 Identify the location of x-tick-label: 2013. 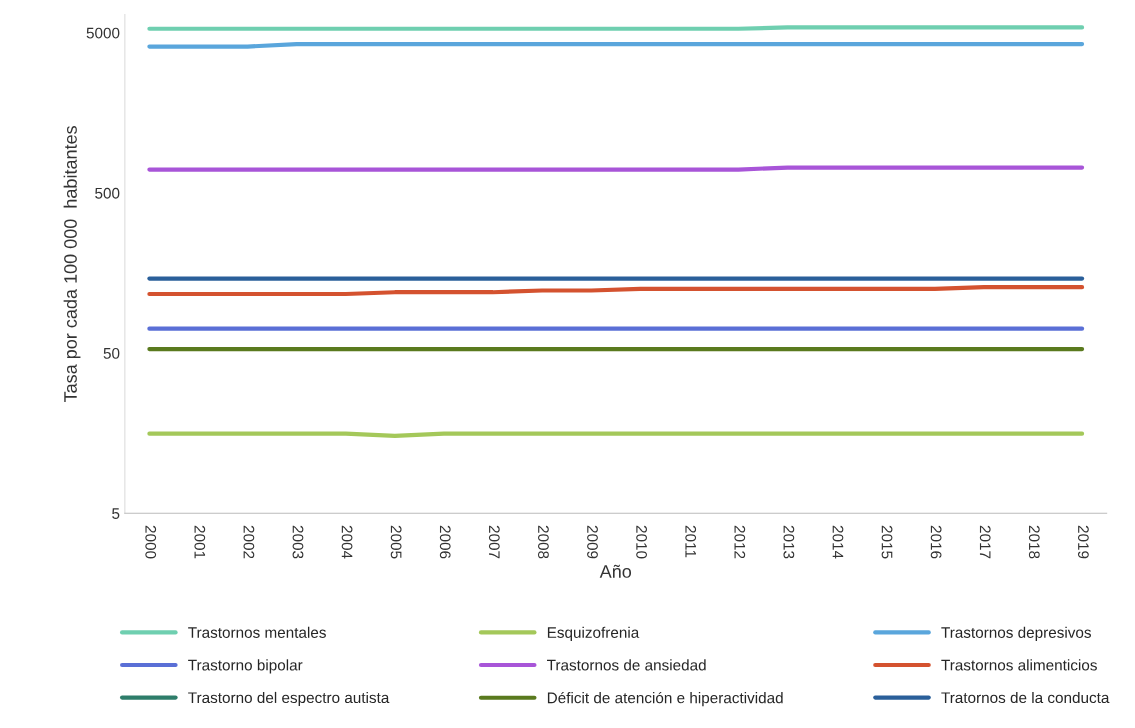
(789, 542).